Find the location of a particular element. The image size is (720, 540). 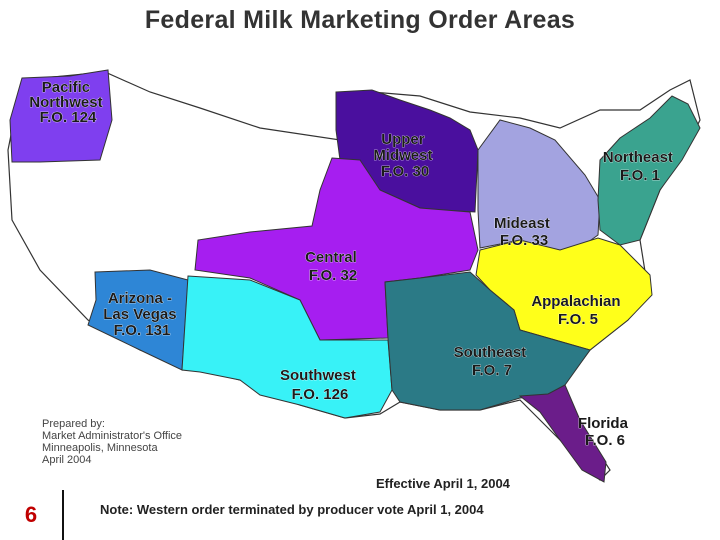

region-arizona-las-vegas is located at coordinates (138, 320).